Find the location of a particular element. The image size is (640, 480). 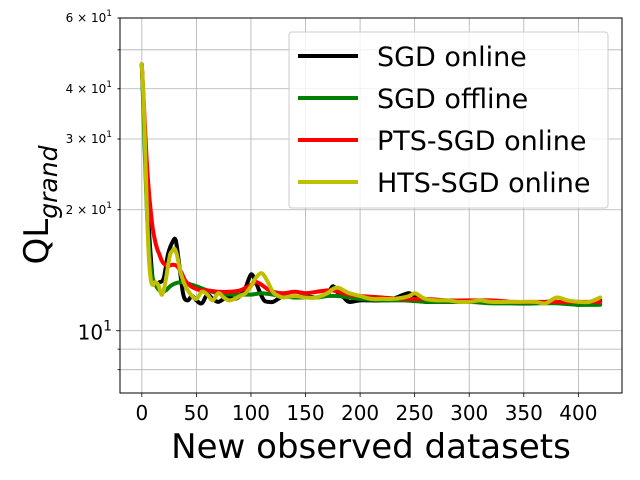

x-tick-label: 250 is located at coordinates (415, 413).